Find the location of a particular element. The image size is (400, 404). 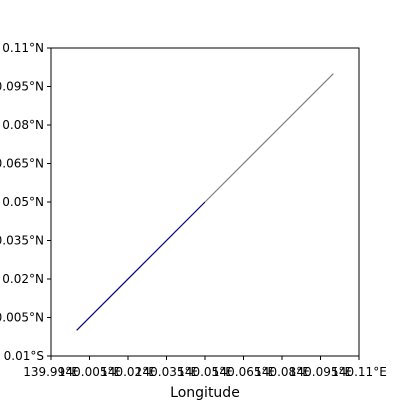

y-tick-label: 0.035°N is located at coordinates (22, 241).